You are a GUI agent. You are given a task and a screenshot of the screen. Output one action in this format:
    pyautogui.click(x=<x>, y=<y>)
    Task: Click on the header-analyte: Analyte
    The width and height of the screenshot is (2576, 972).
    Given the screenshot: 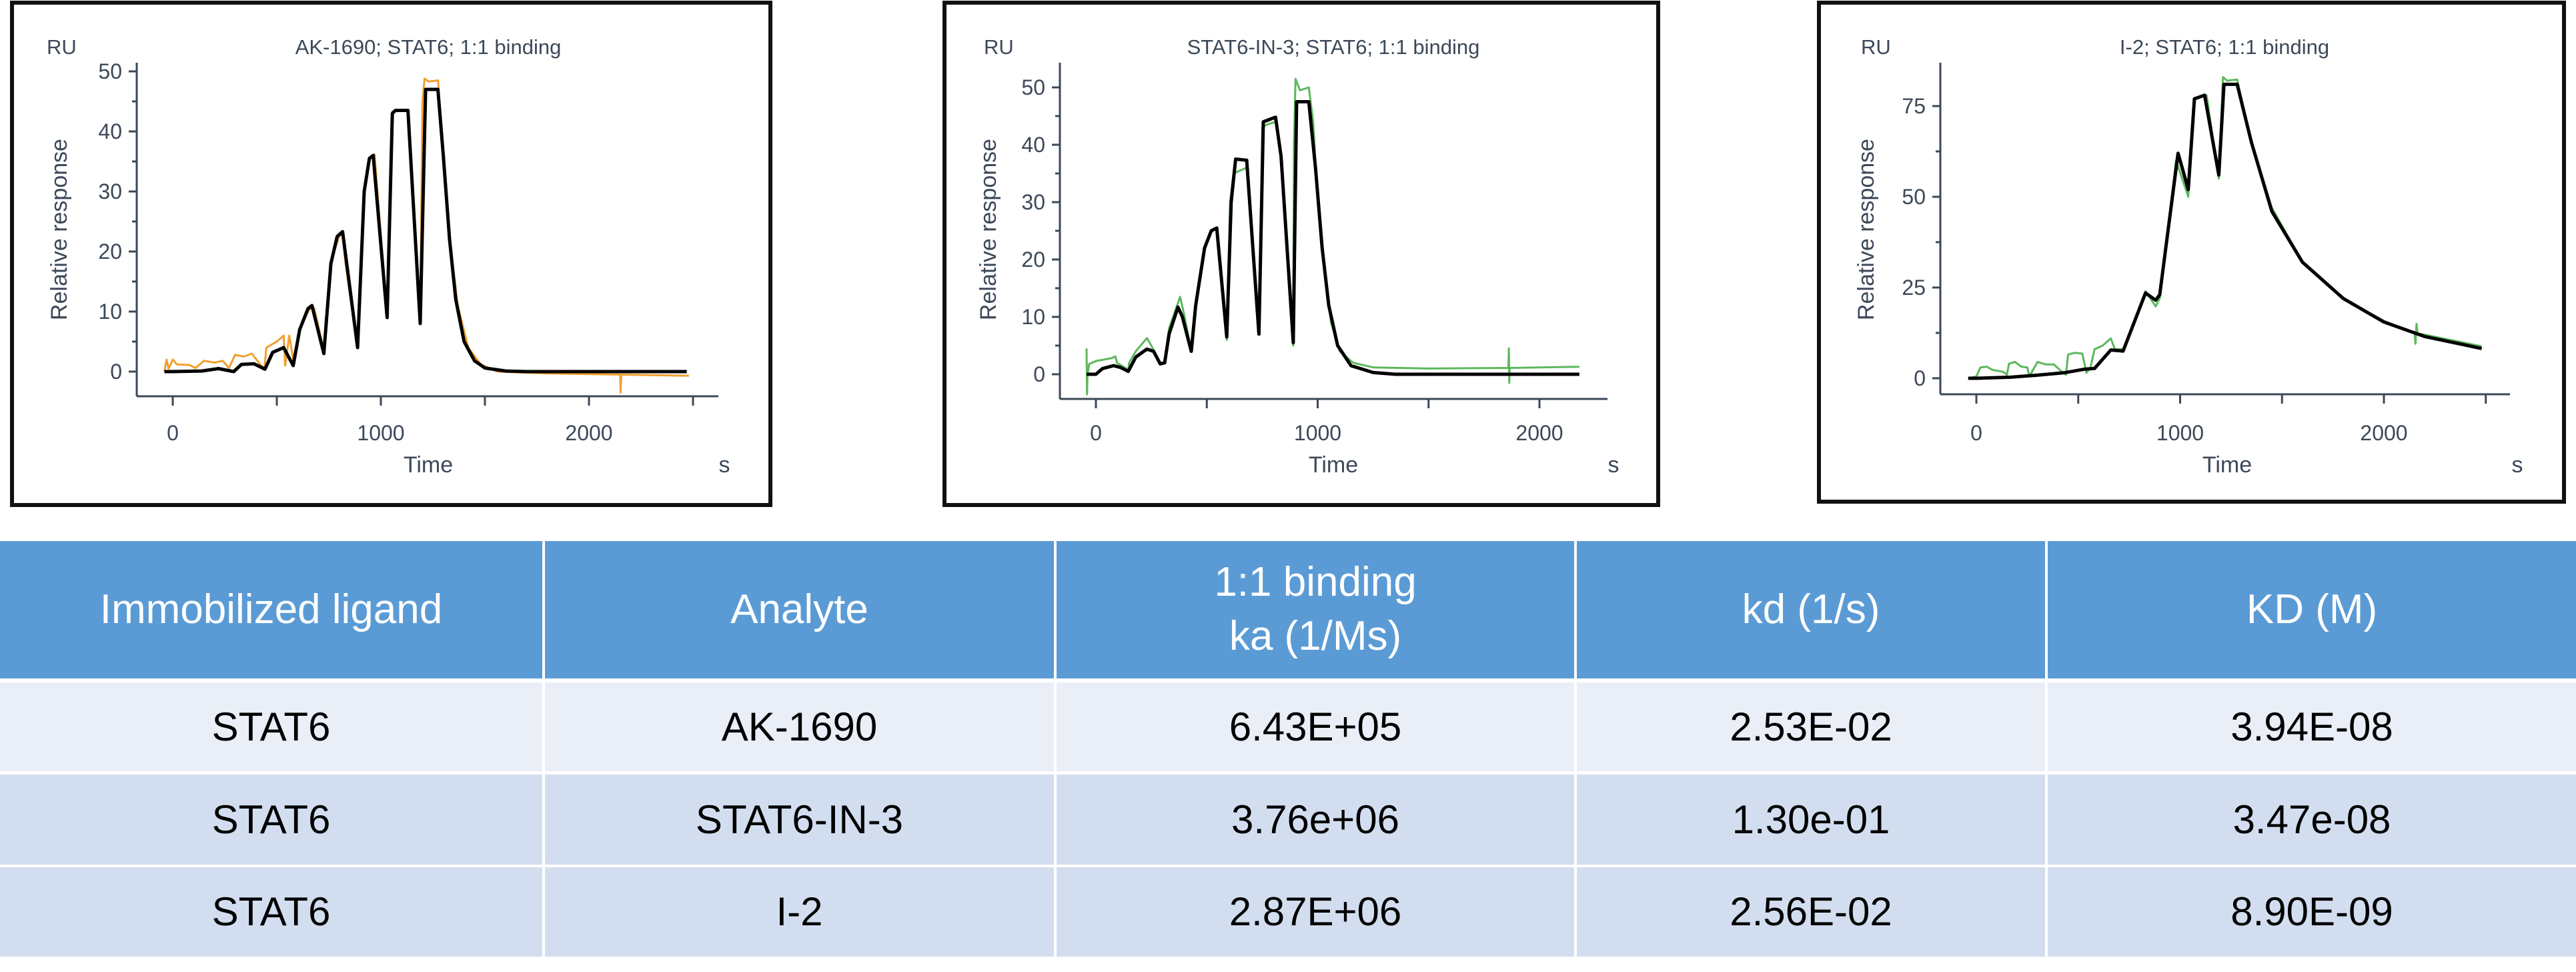 What is the action you would take?
    pyautogui.click(x=799, y=609)
    